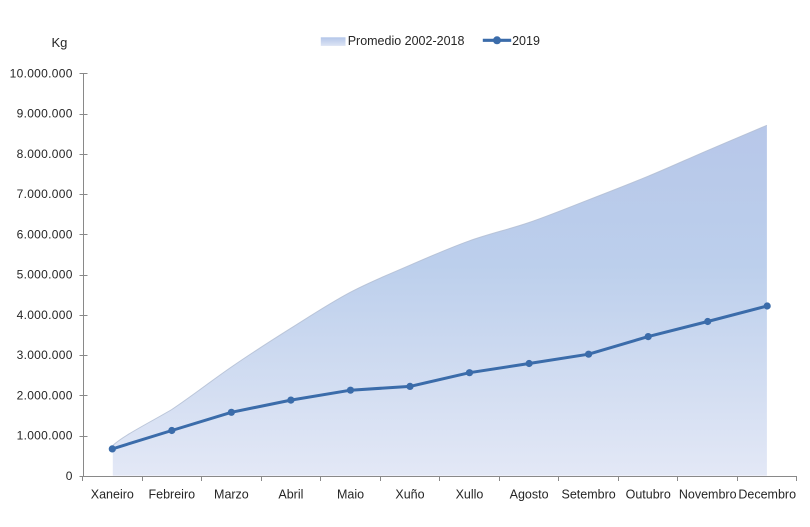  Describe the element at coordinates (69, 476) in the screenshot. I see `svg-text: 0` at that location.